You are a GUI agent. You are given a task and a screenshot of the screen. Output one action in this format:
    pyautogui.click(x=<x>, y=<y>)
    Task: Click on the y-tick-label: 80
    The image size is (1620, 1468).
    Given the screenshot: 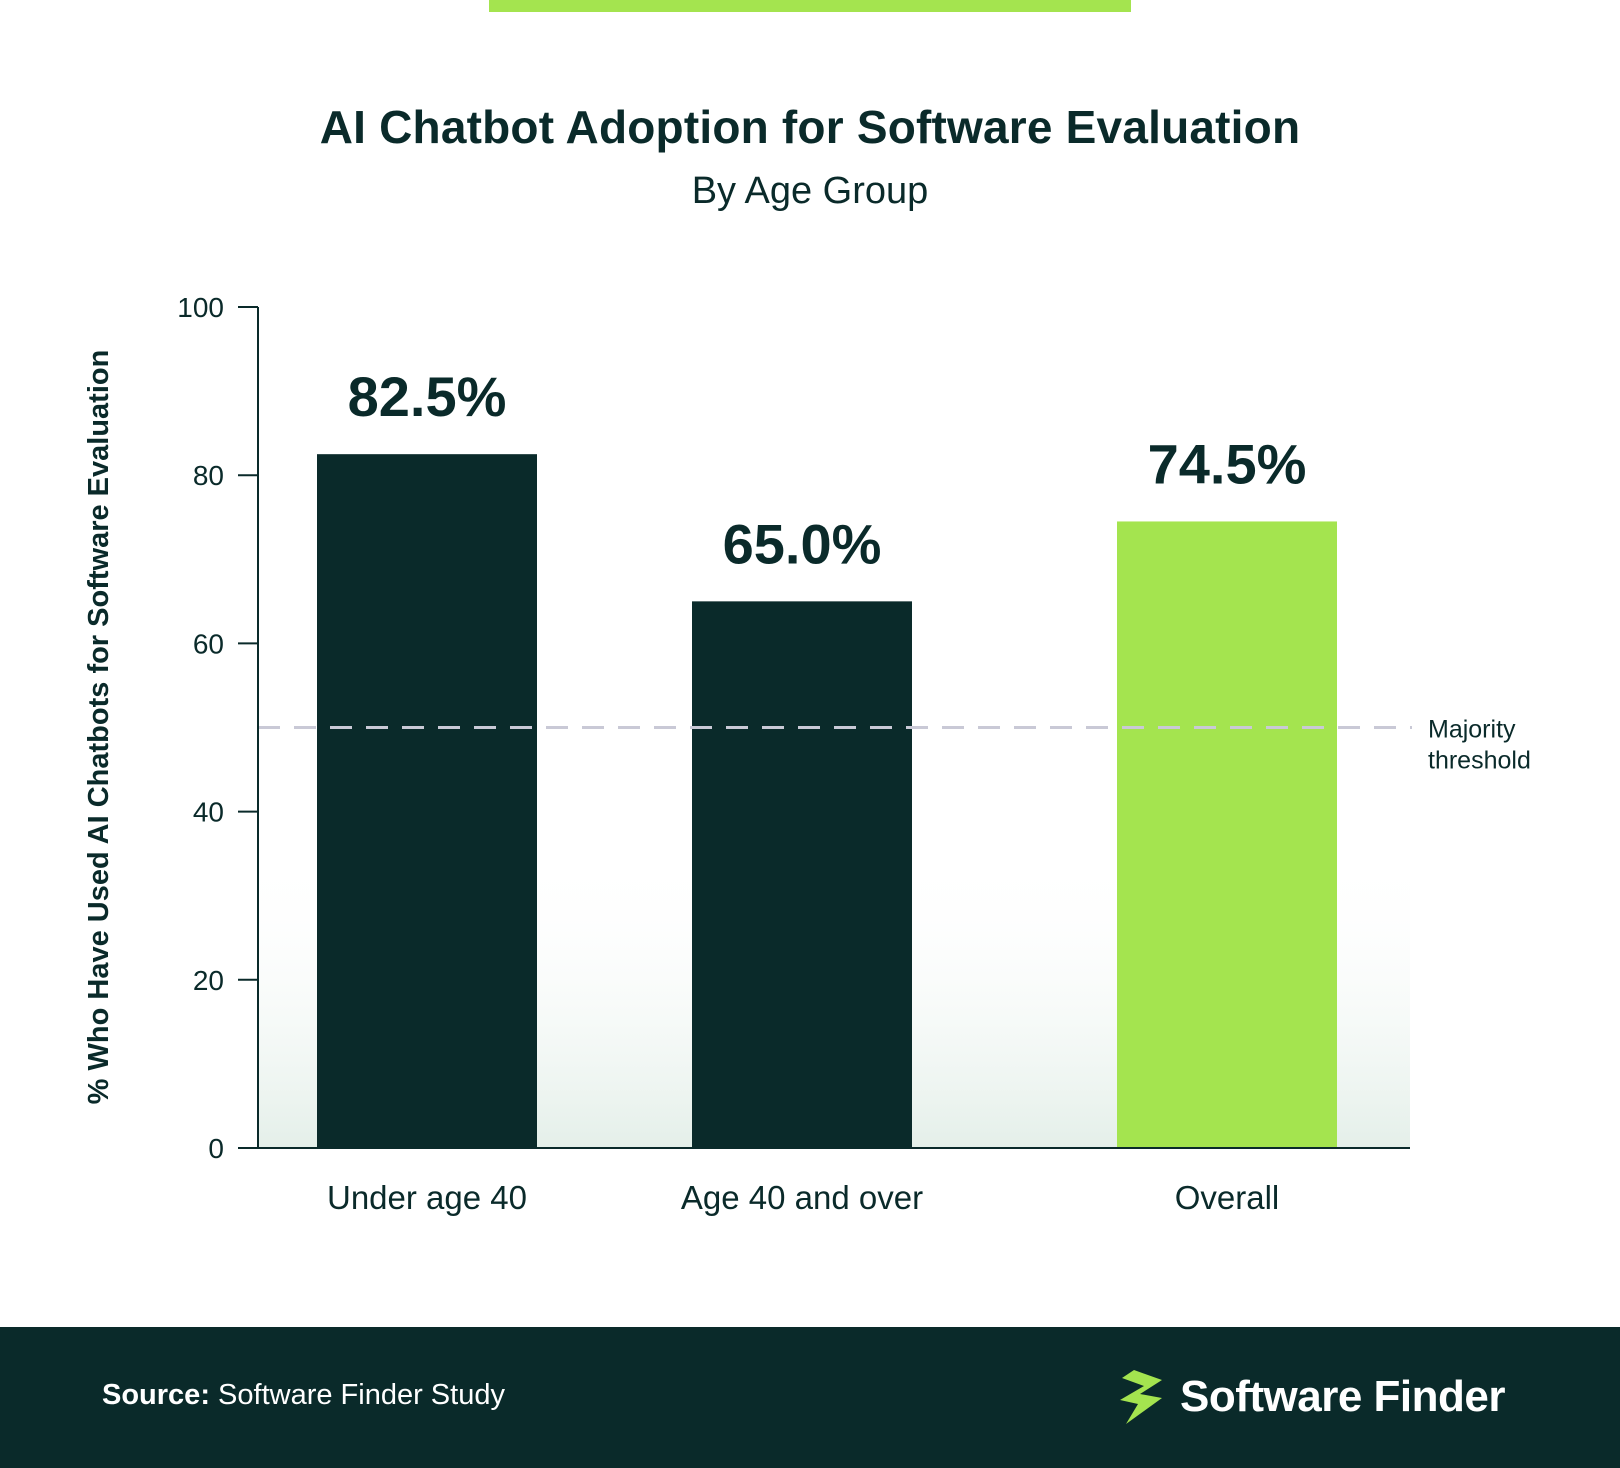 What is the action you would take?
    pyautogui.click(x=208, y=475)
    